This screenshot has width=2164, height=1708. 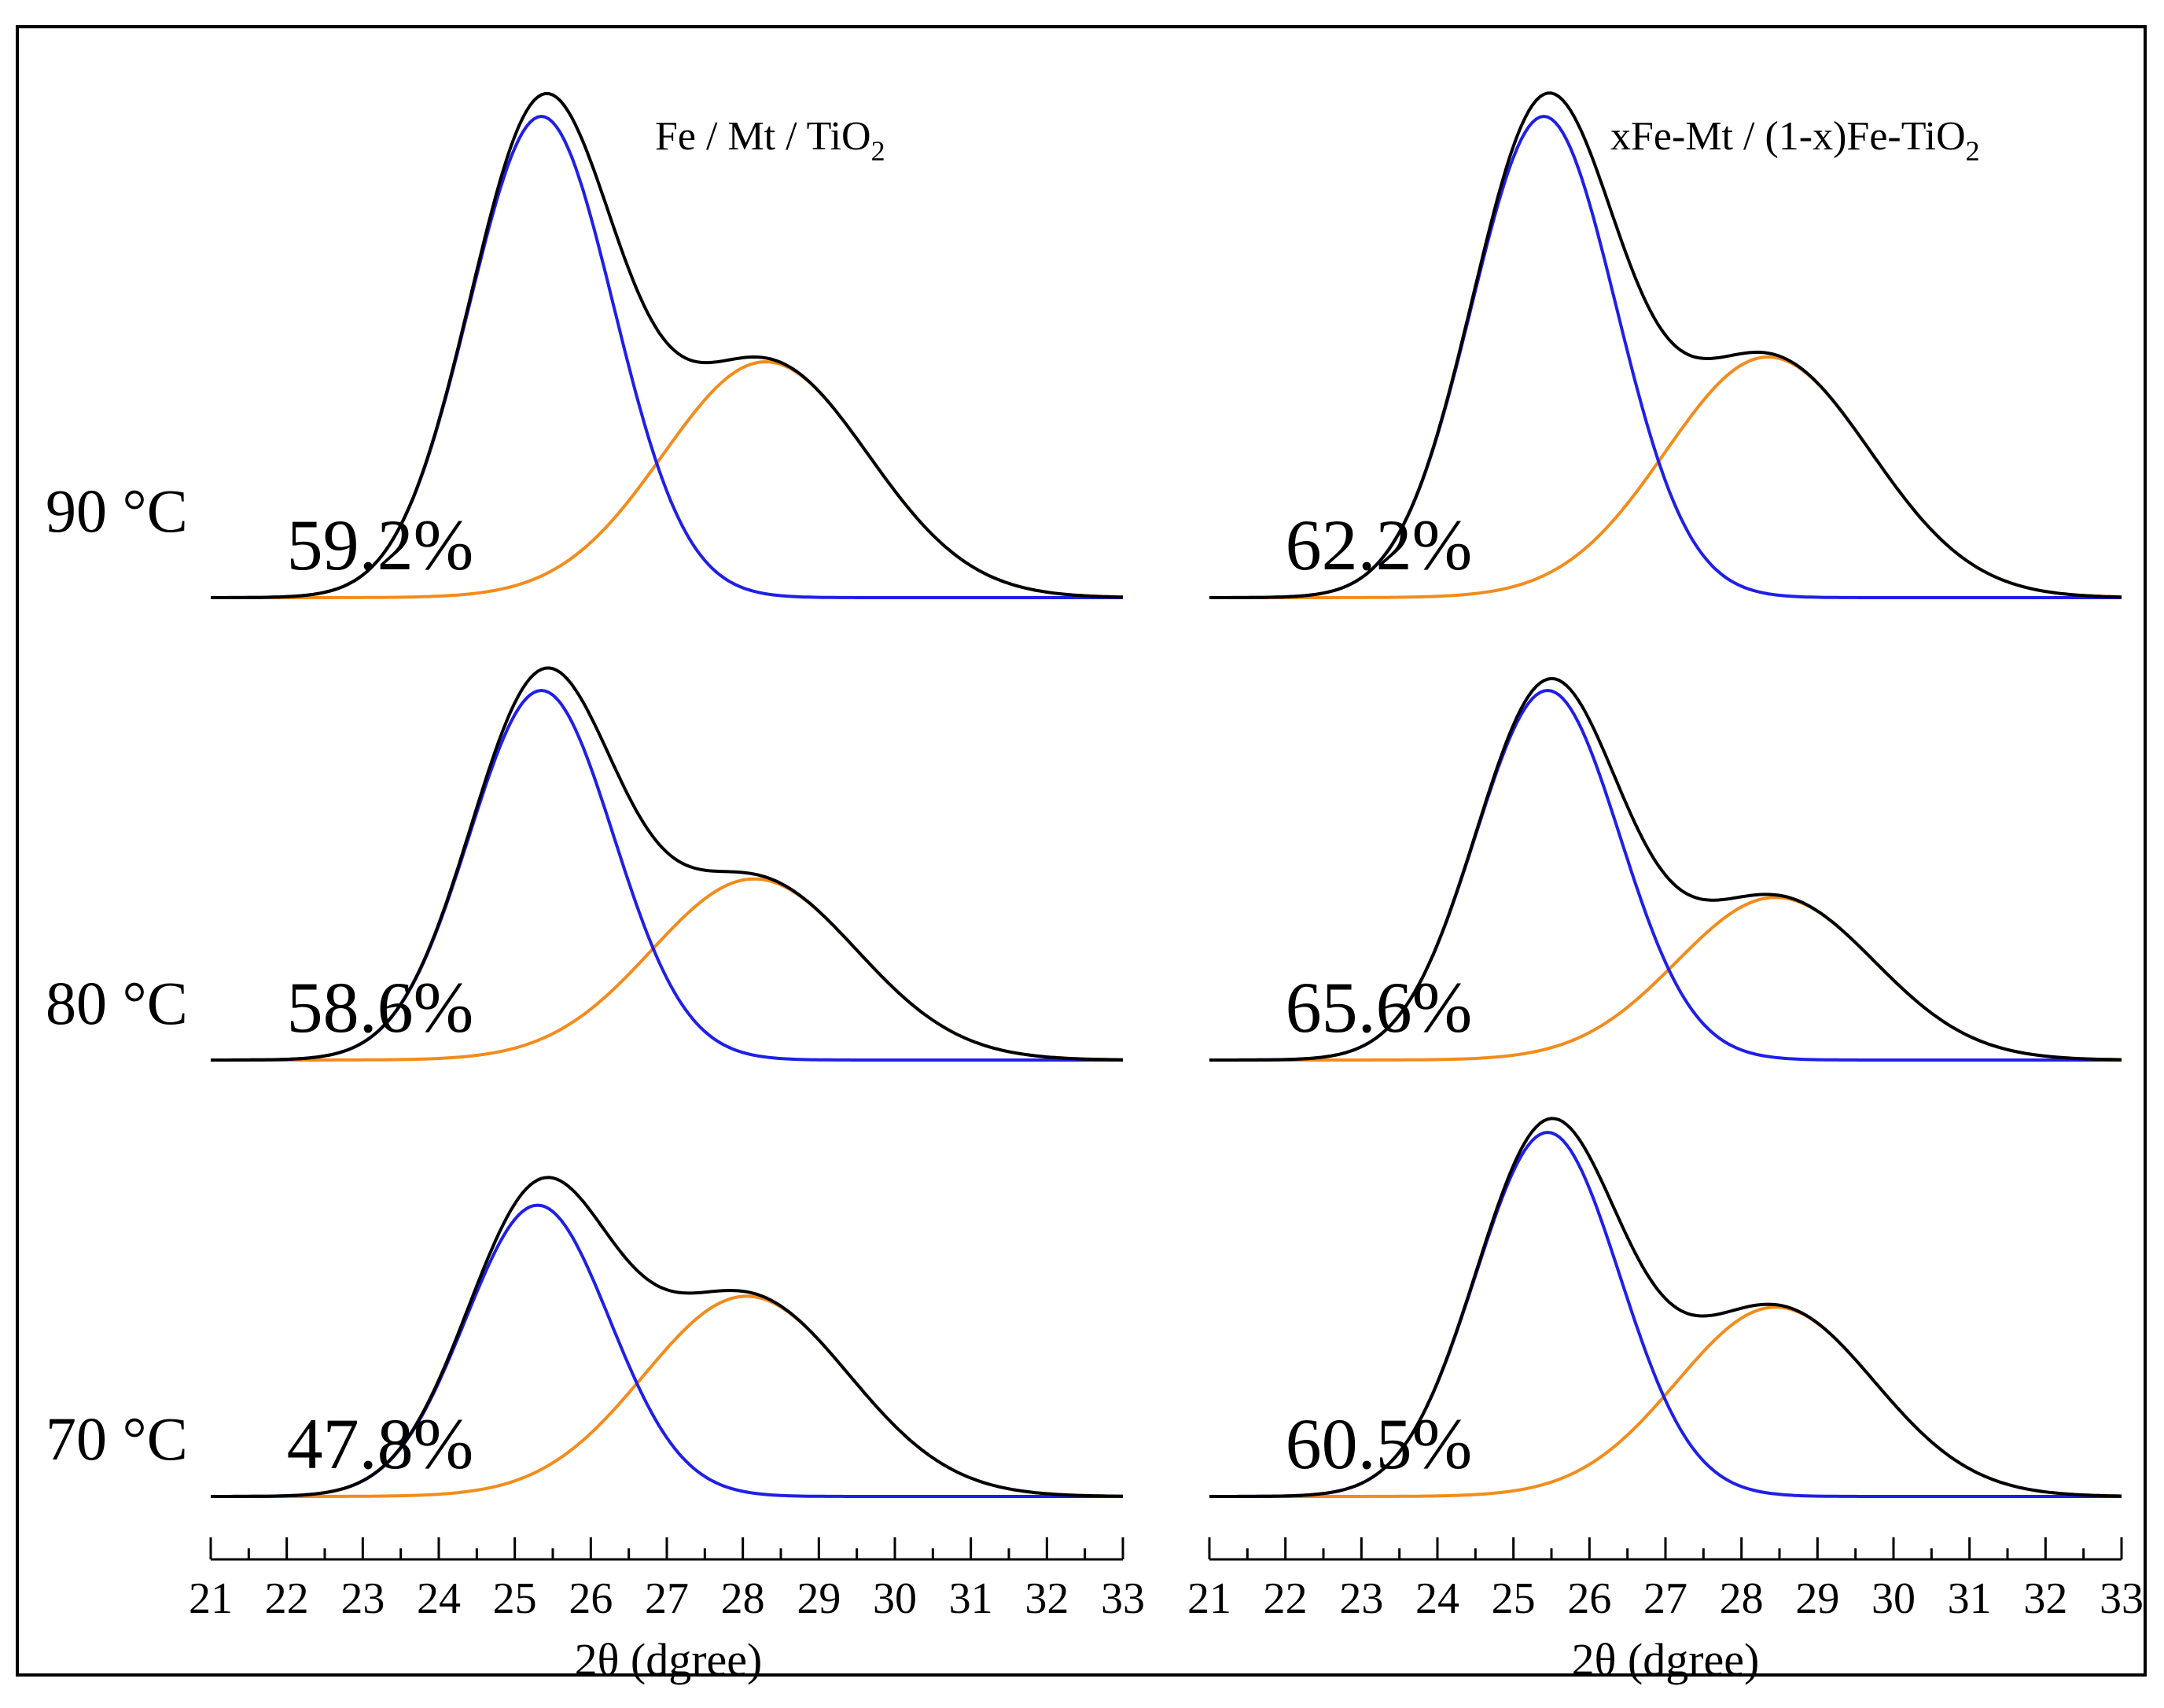 What do you see at coordinates (669, 1660) in the screenshot?
I see `panel-1-xlabel: 2θ (dgree)` at bounding box center [669, 1660].